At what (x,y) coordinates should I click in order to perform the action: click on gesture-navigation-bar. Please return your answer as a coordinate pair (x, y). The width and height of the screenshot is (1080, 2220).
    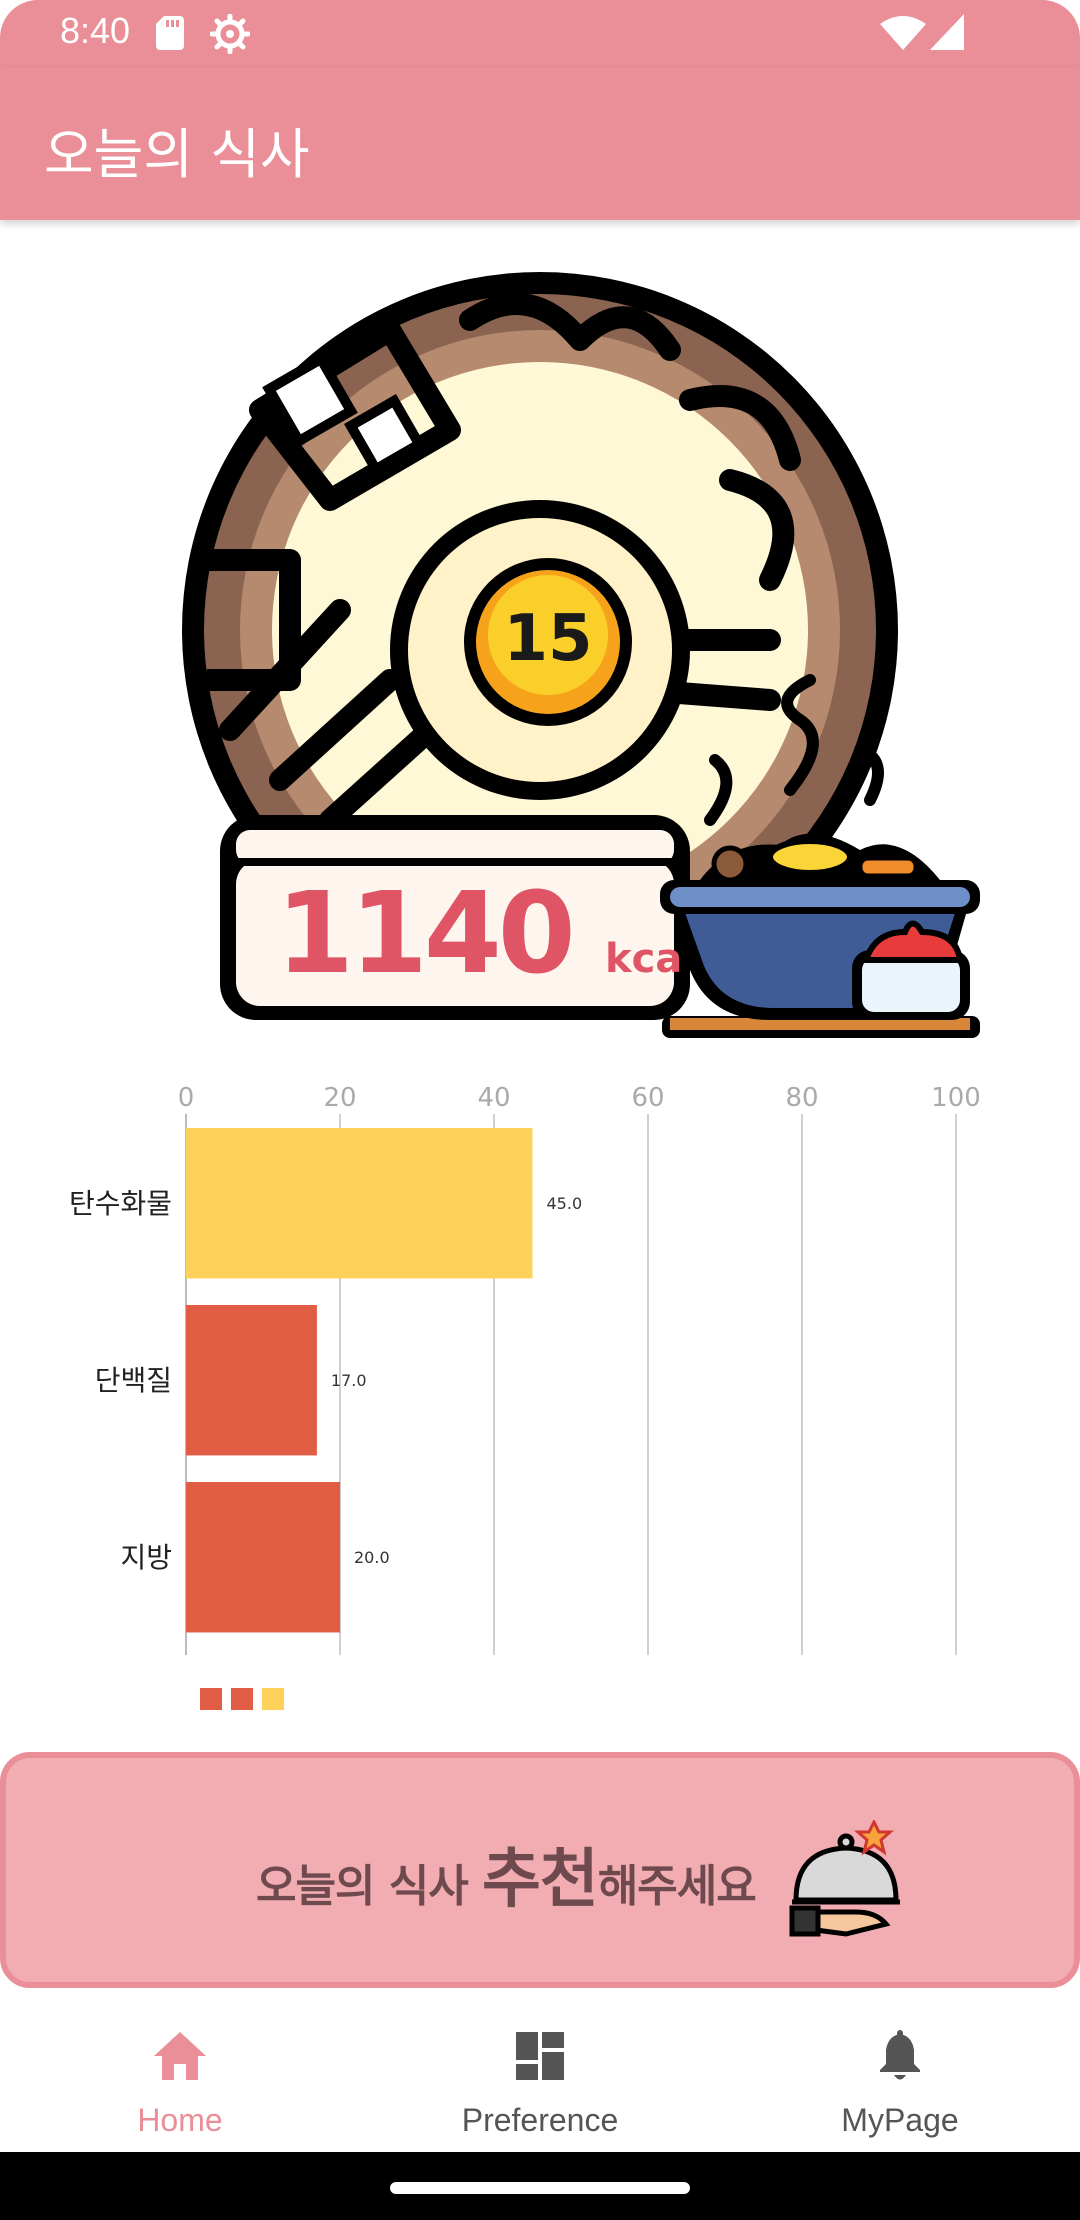
    Looking at the image, I should click on (540, 2186).